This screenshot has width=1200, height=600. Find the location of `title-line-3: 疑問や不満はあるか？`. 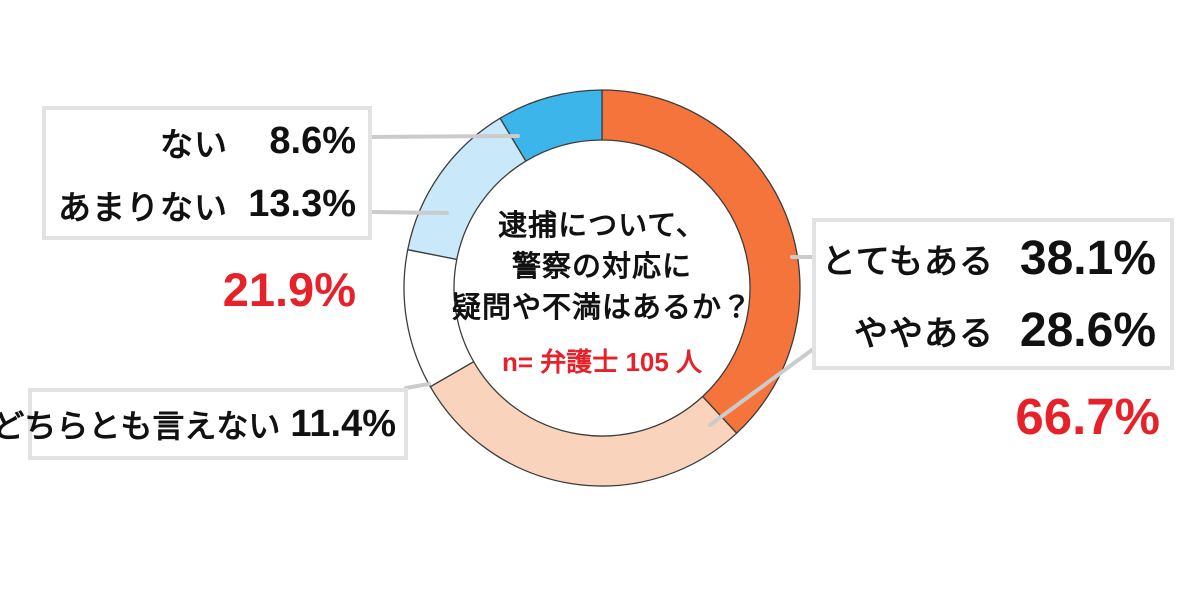

title-line-3: 疑問や不満はあるか？ is located at coordinates (602, 308).